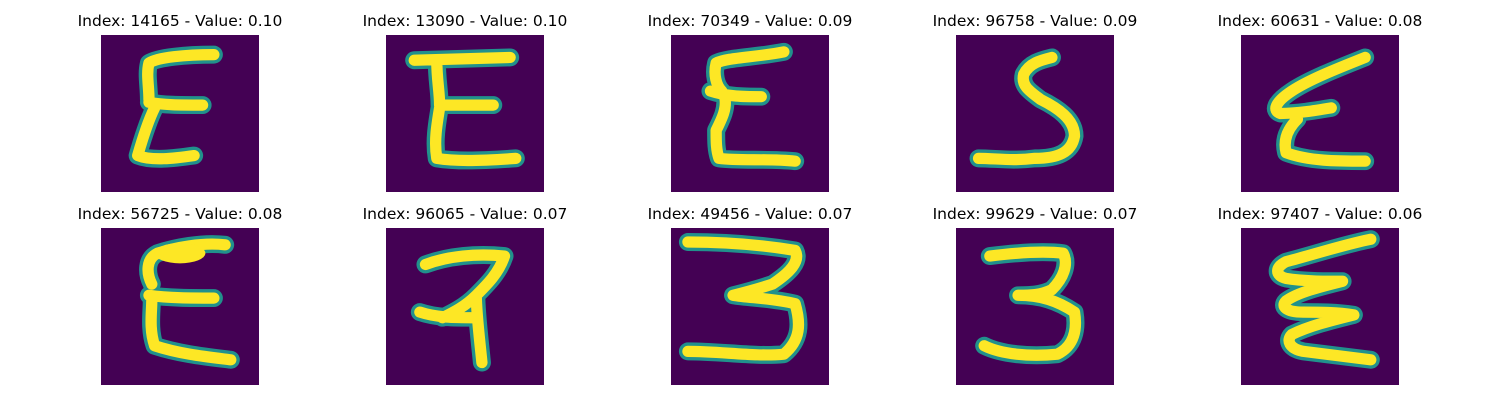 The image size is (1500, 400). What do you see at coordinates (1035, 214) in the screenshot?
I see `panel-title: Index: 99629 - Value: 0.07` at bounding box center [1035, 214].